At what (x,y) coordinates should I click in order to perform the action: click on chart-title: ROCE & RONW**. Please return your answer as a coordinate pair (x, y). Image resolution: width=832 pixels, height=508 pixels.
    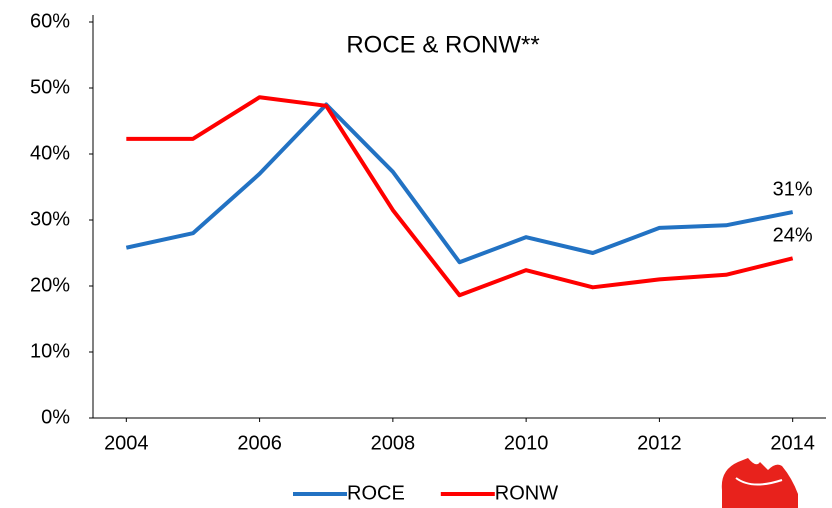
    Looking at the image, I should click on (442, 44).